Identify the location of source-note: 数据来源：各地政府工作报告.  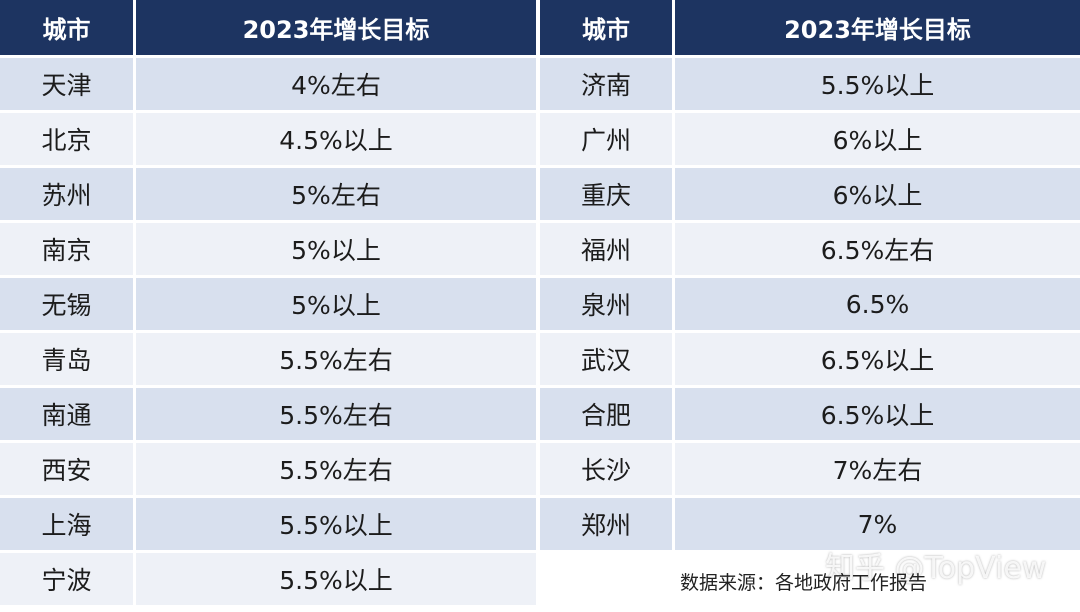
(804, 583).